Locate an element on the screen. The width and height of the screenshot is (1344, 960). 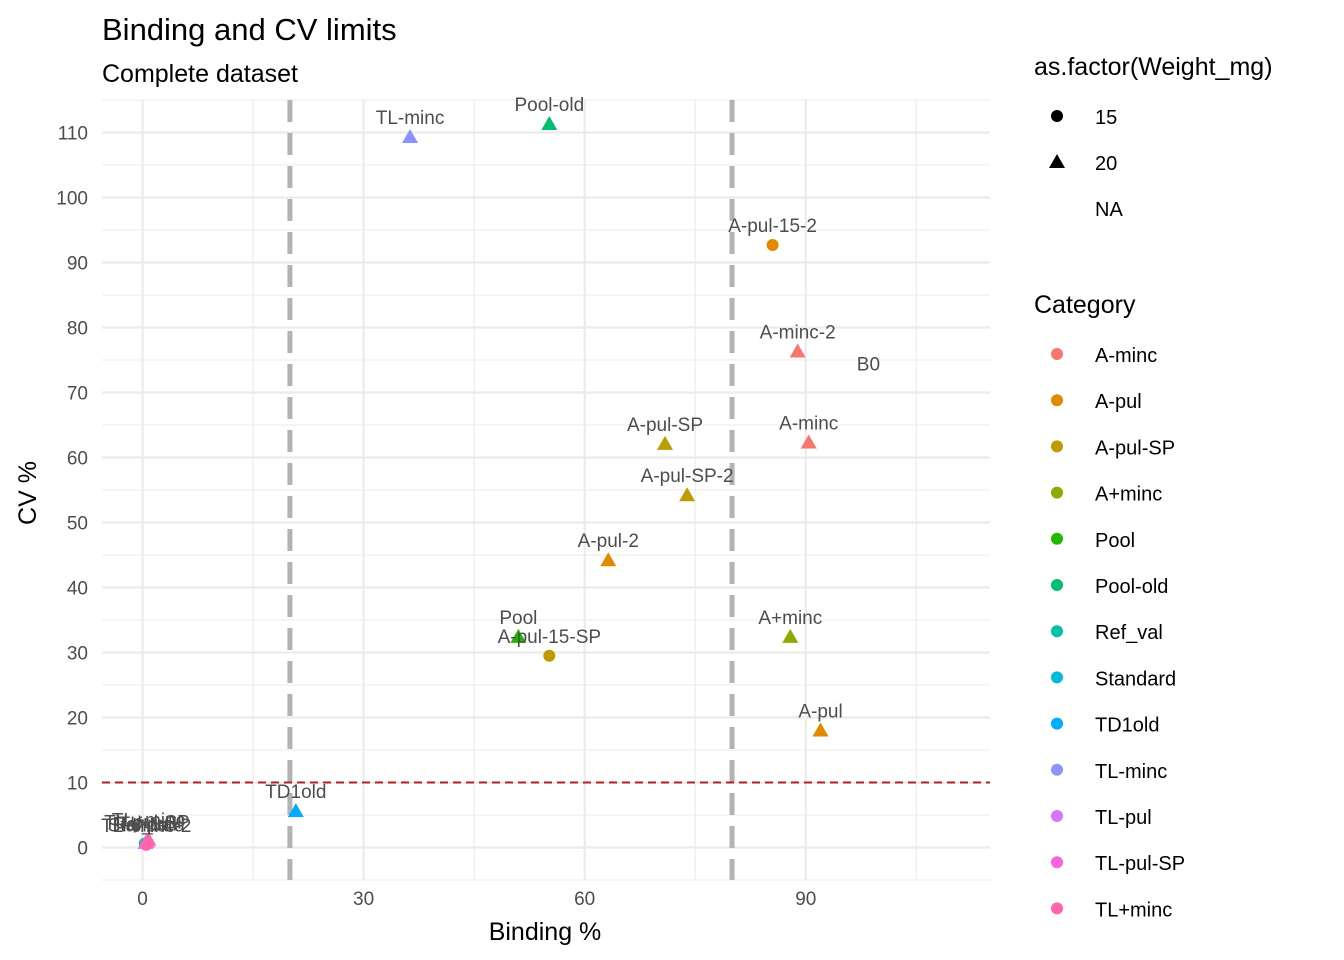
point-label: Pool-old is located at coordinates (549, 105).